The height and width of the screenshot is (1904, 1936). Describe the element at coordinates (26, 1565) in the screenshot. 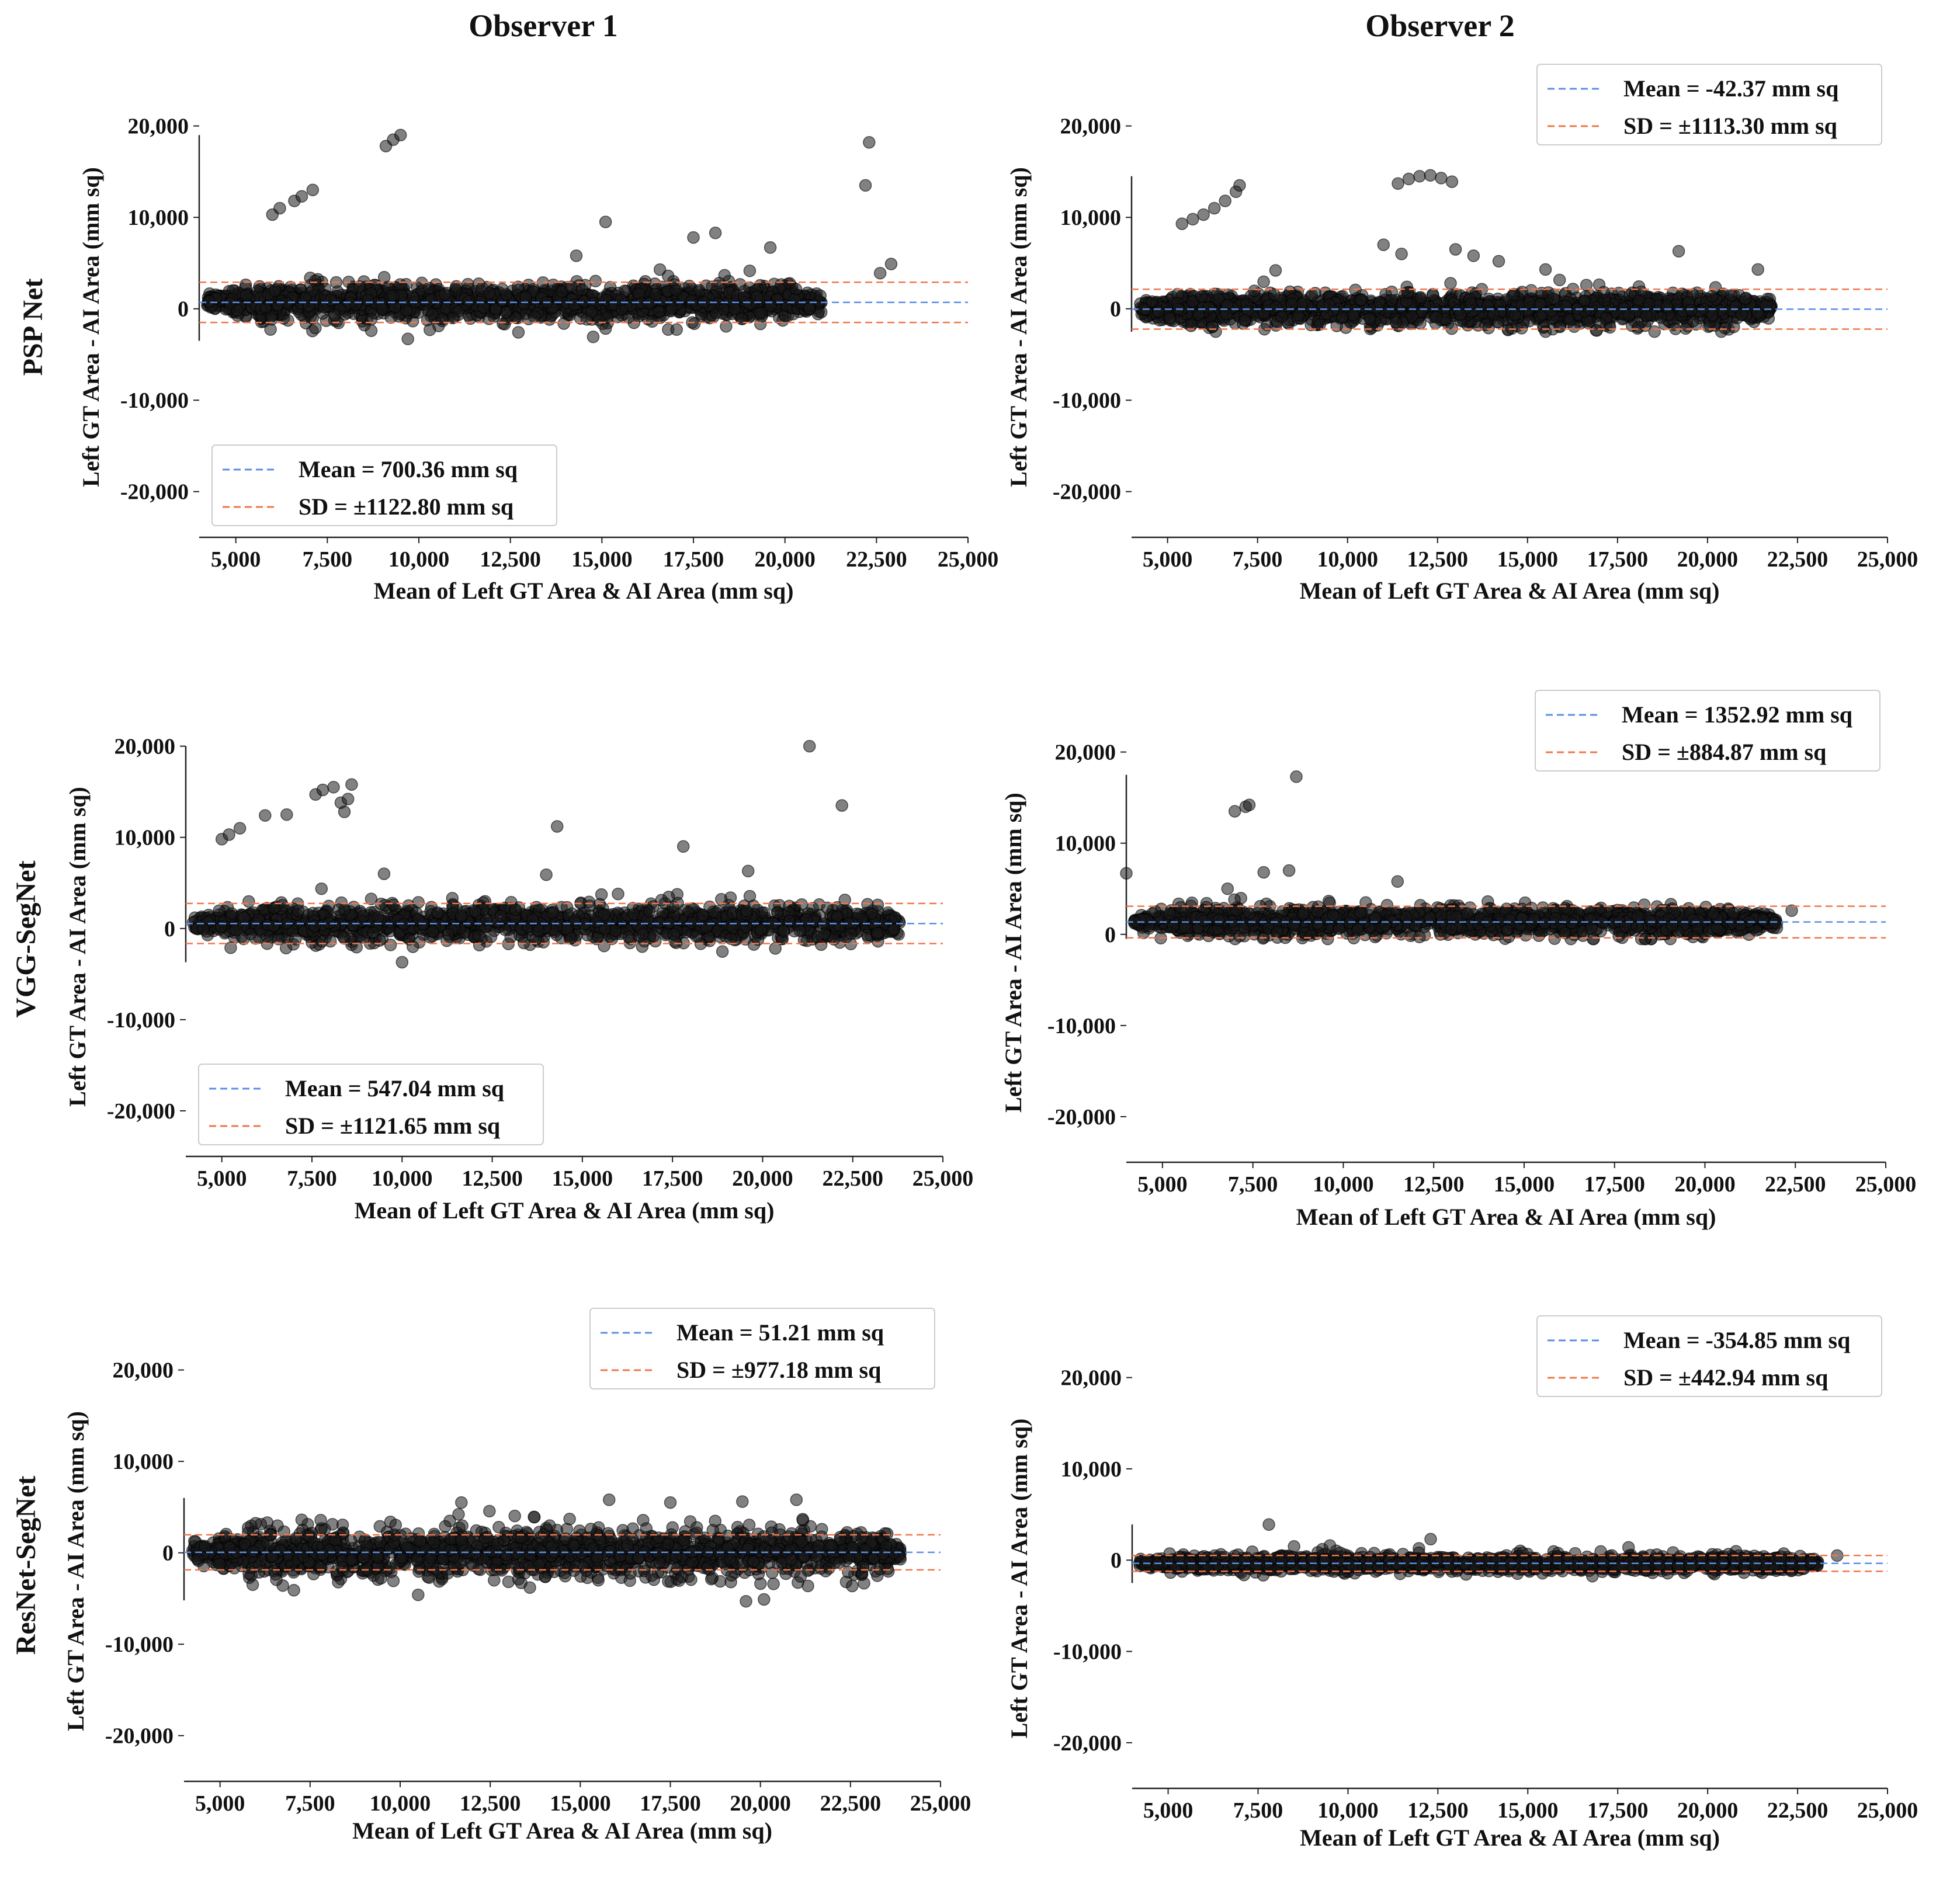

I see `row-title-resnet-segnet: ResNet-SegNet` at that location.